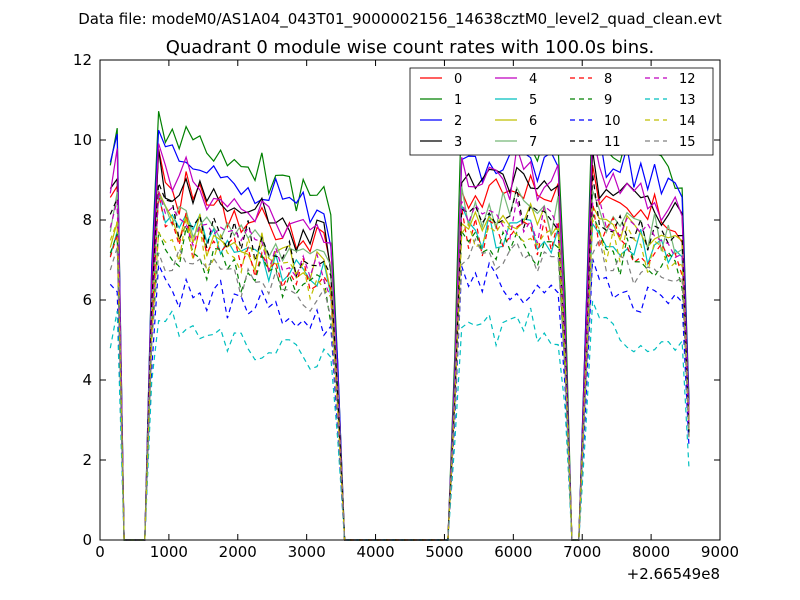 The height and width of the screenshot is (600, 800). Describe the element at coordinates (720, 552) in the screenshot. I see `x-tick-label: 9000` at that location.